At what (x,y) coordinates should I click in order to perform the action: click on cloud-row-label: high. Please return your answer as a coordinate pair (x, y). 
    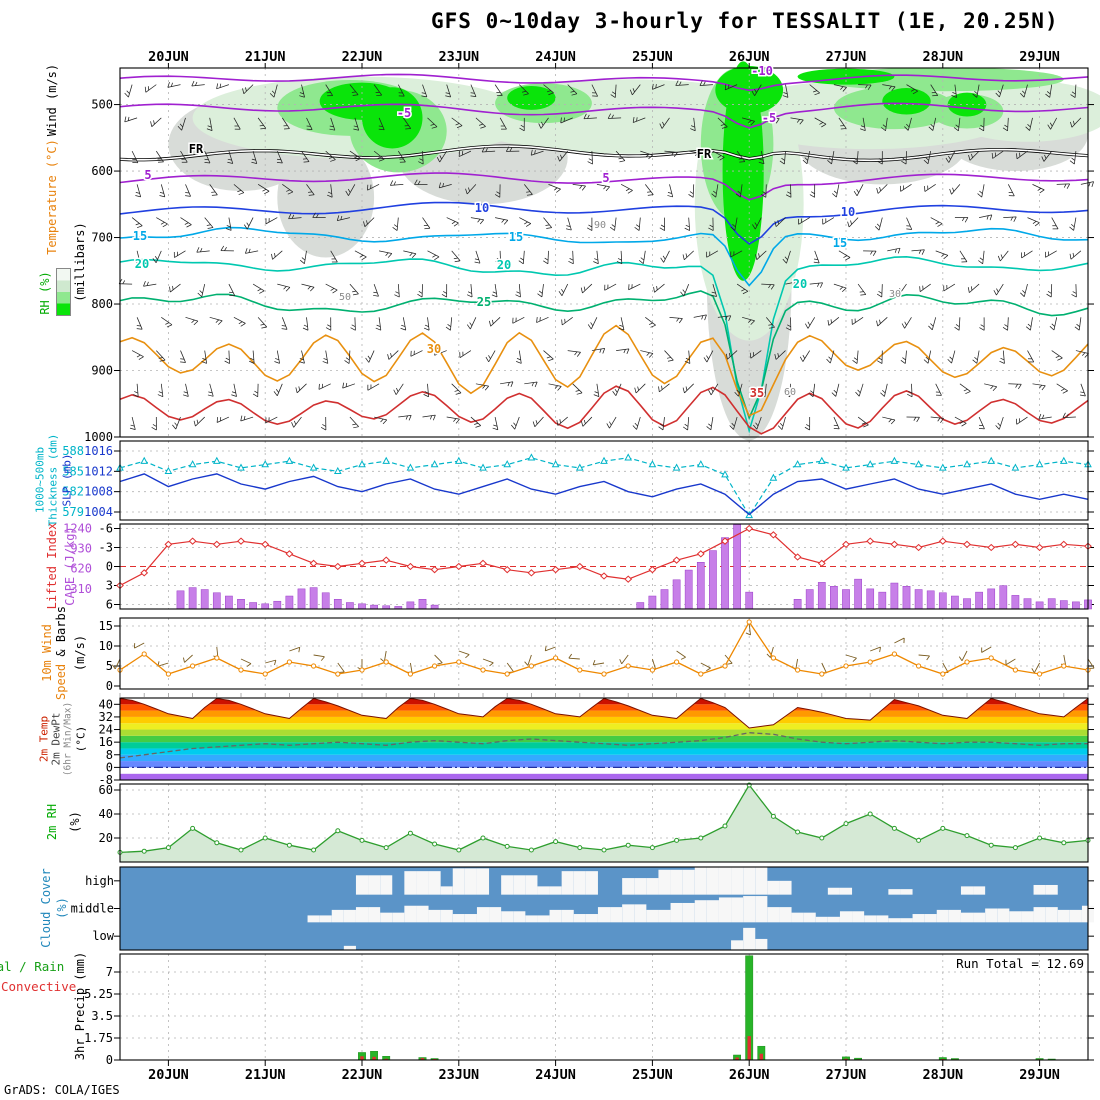
    Looking at the image, I should click on (99, 881).